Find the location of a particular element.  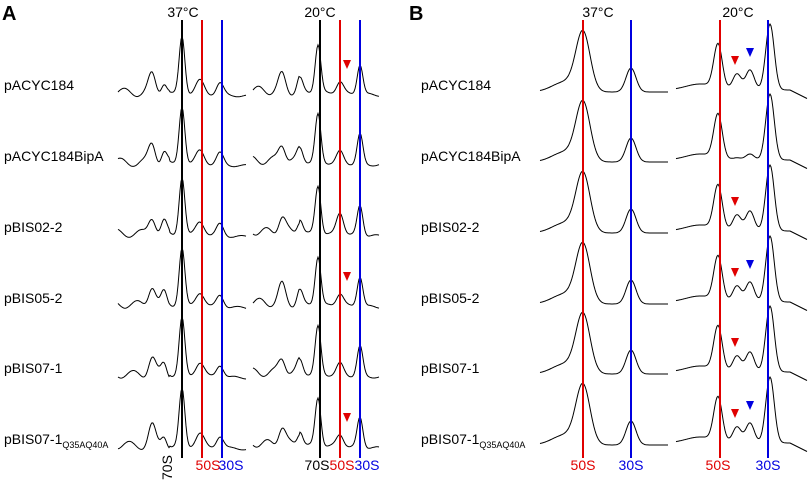

sample-label-a-6: pBIS07-1Q35AQ40A is located at coordinates (56, 440).